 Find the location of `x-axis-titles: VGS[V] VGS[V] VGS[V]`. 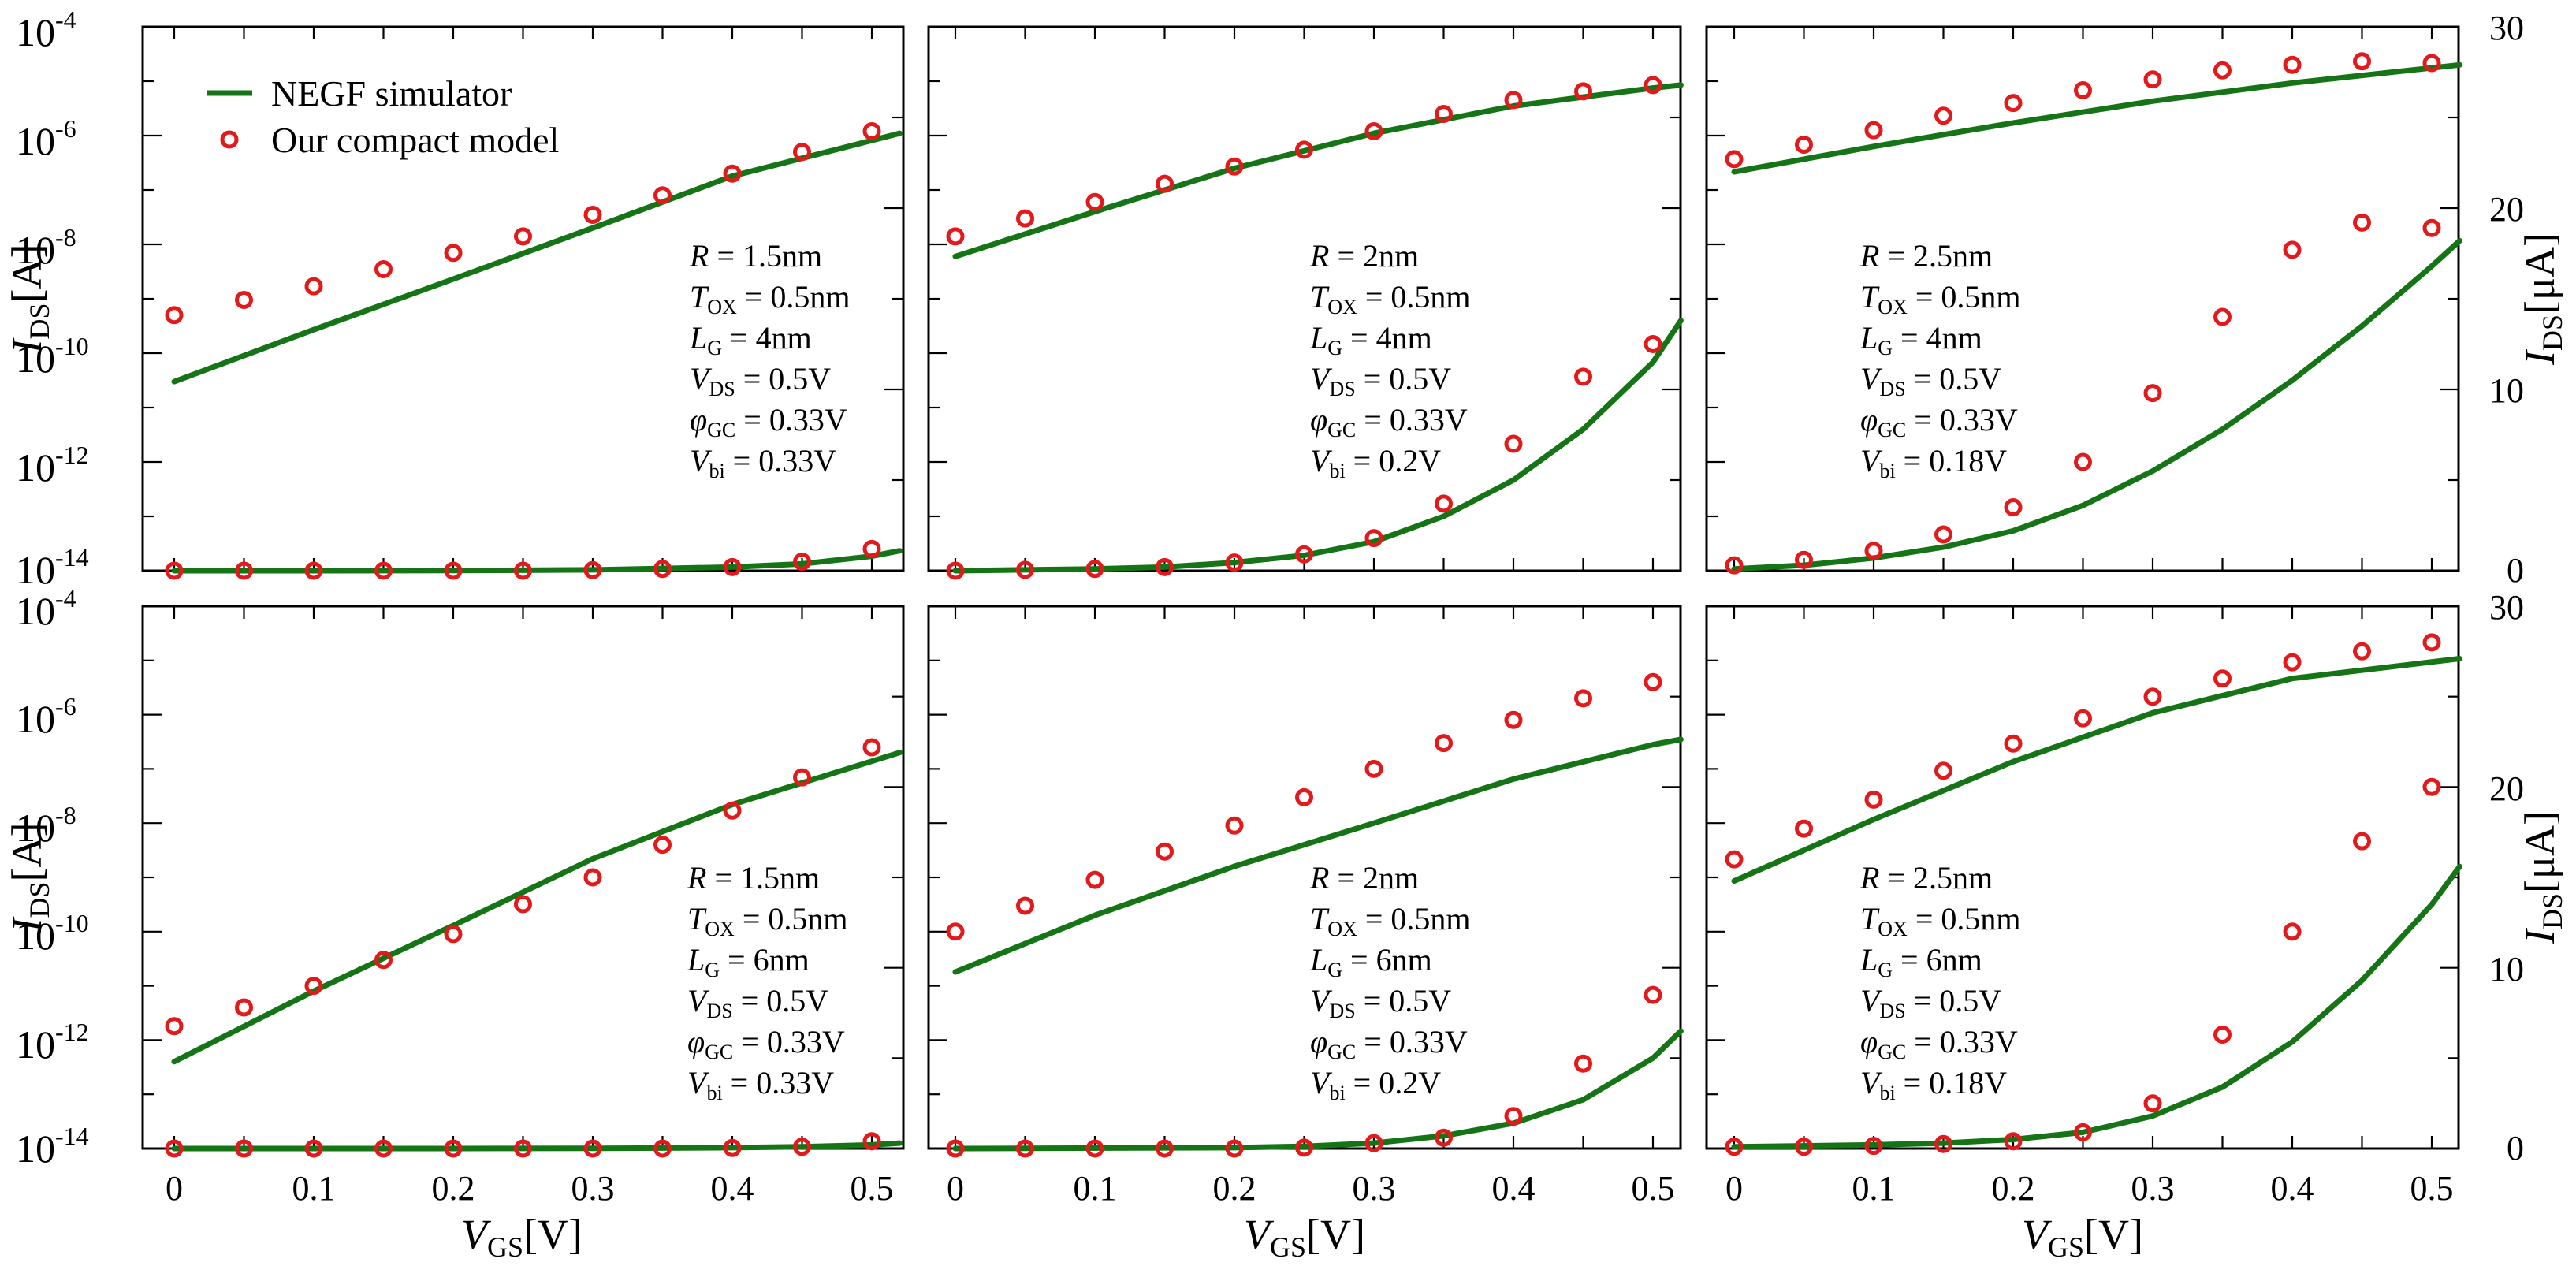

x-axis-titles: VGS[V] VGS[V] VGS[V] is located at coordinates (1302, 1237).